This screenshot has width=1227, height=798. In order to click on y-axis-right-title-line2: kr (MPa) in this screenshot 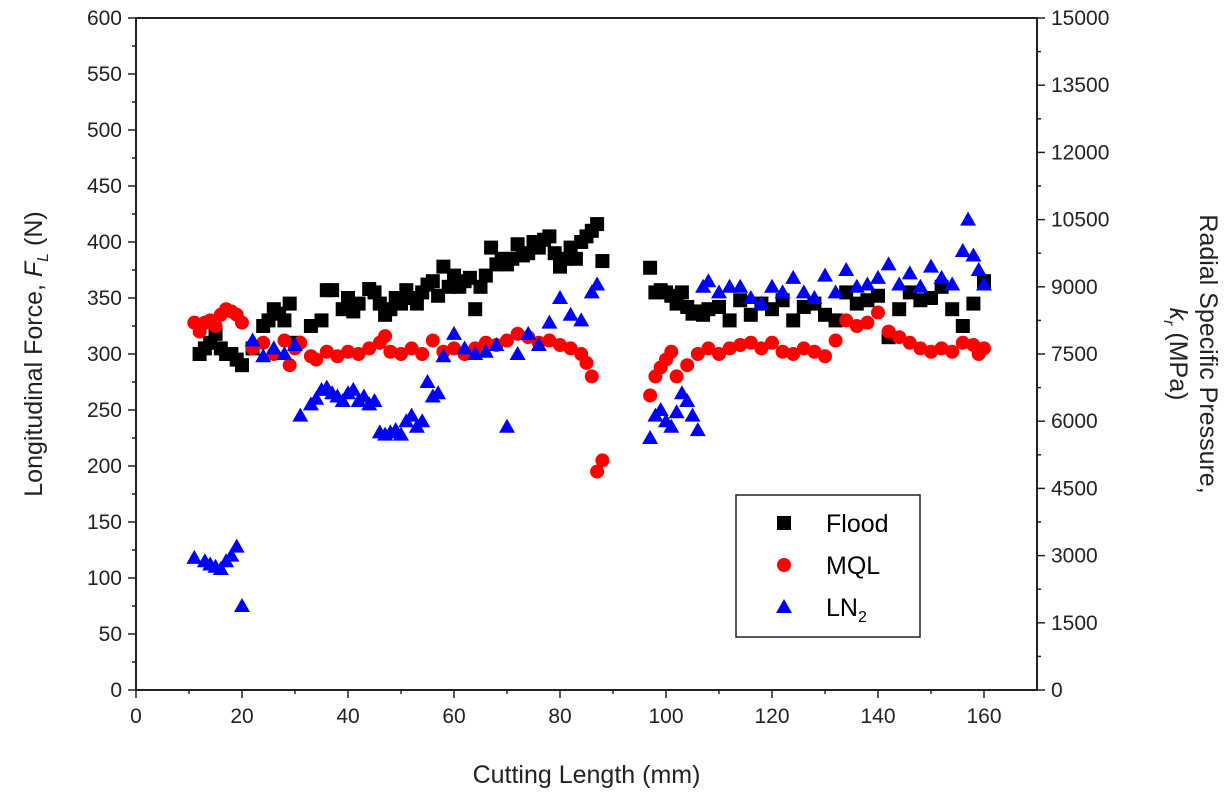, I will do `click(1176, 354)`.